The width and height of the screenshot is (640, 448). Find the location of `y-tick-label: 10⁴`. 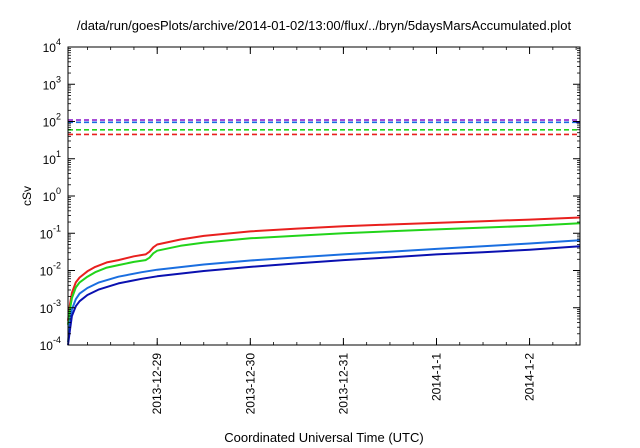

y-tick-label: 10⁴ is located at coordinates (52, 46).